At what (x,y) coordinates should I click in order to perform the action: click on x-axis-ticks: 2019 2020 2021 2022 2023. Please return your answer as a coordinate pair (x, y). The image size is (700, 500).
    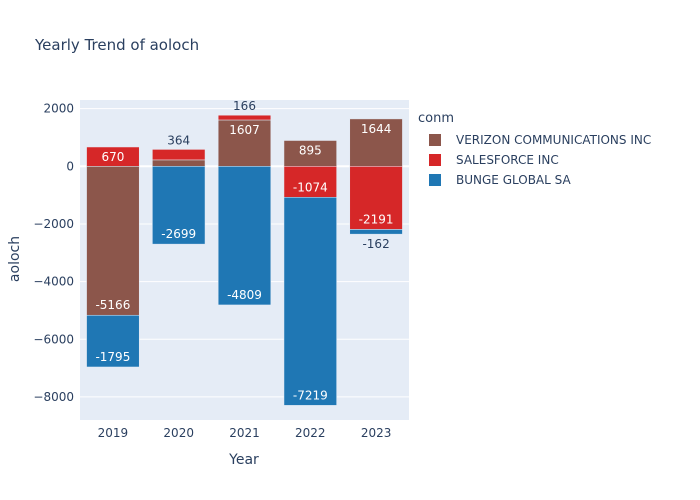
    Looking at the image, I should click on (245, 433).